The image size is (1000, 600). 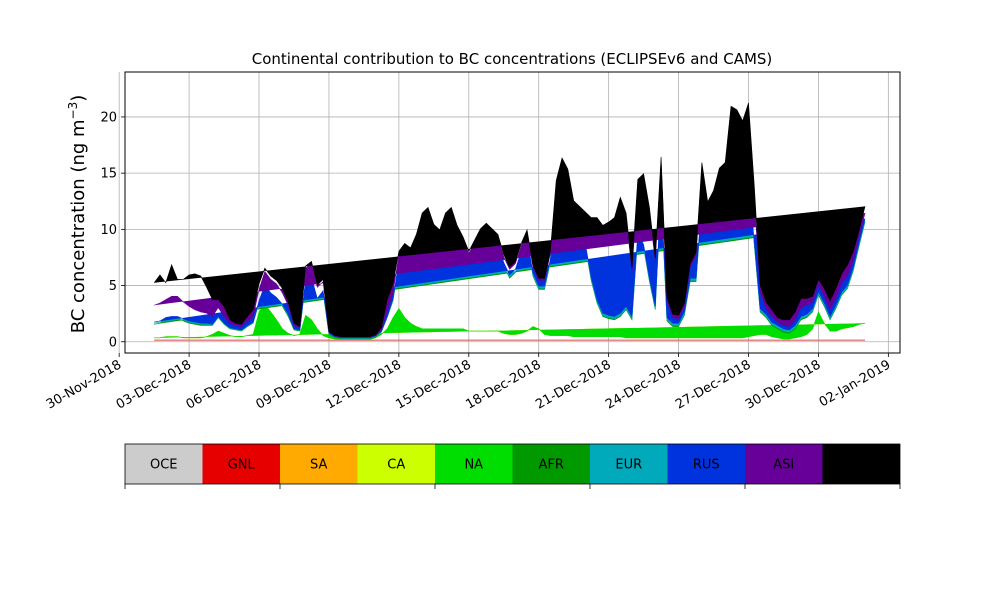 What do you see at coordinates (510, 321) in the screenshot?
I see `area-na` at bounding box center [510, 321].